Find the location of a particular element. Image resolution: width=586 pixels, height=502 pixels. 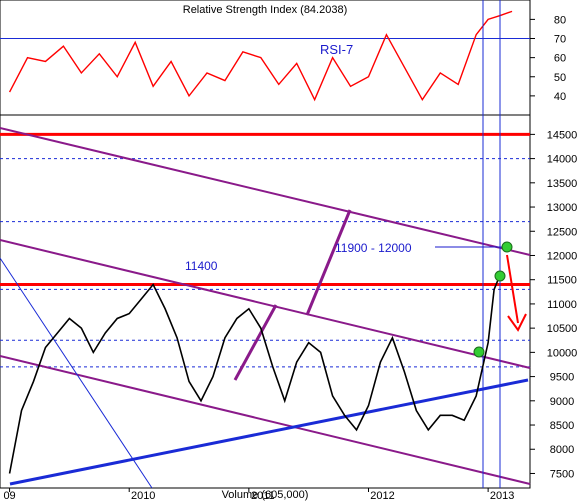

price-tick-label: 12500 is located at coordinates (562, 232).